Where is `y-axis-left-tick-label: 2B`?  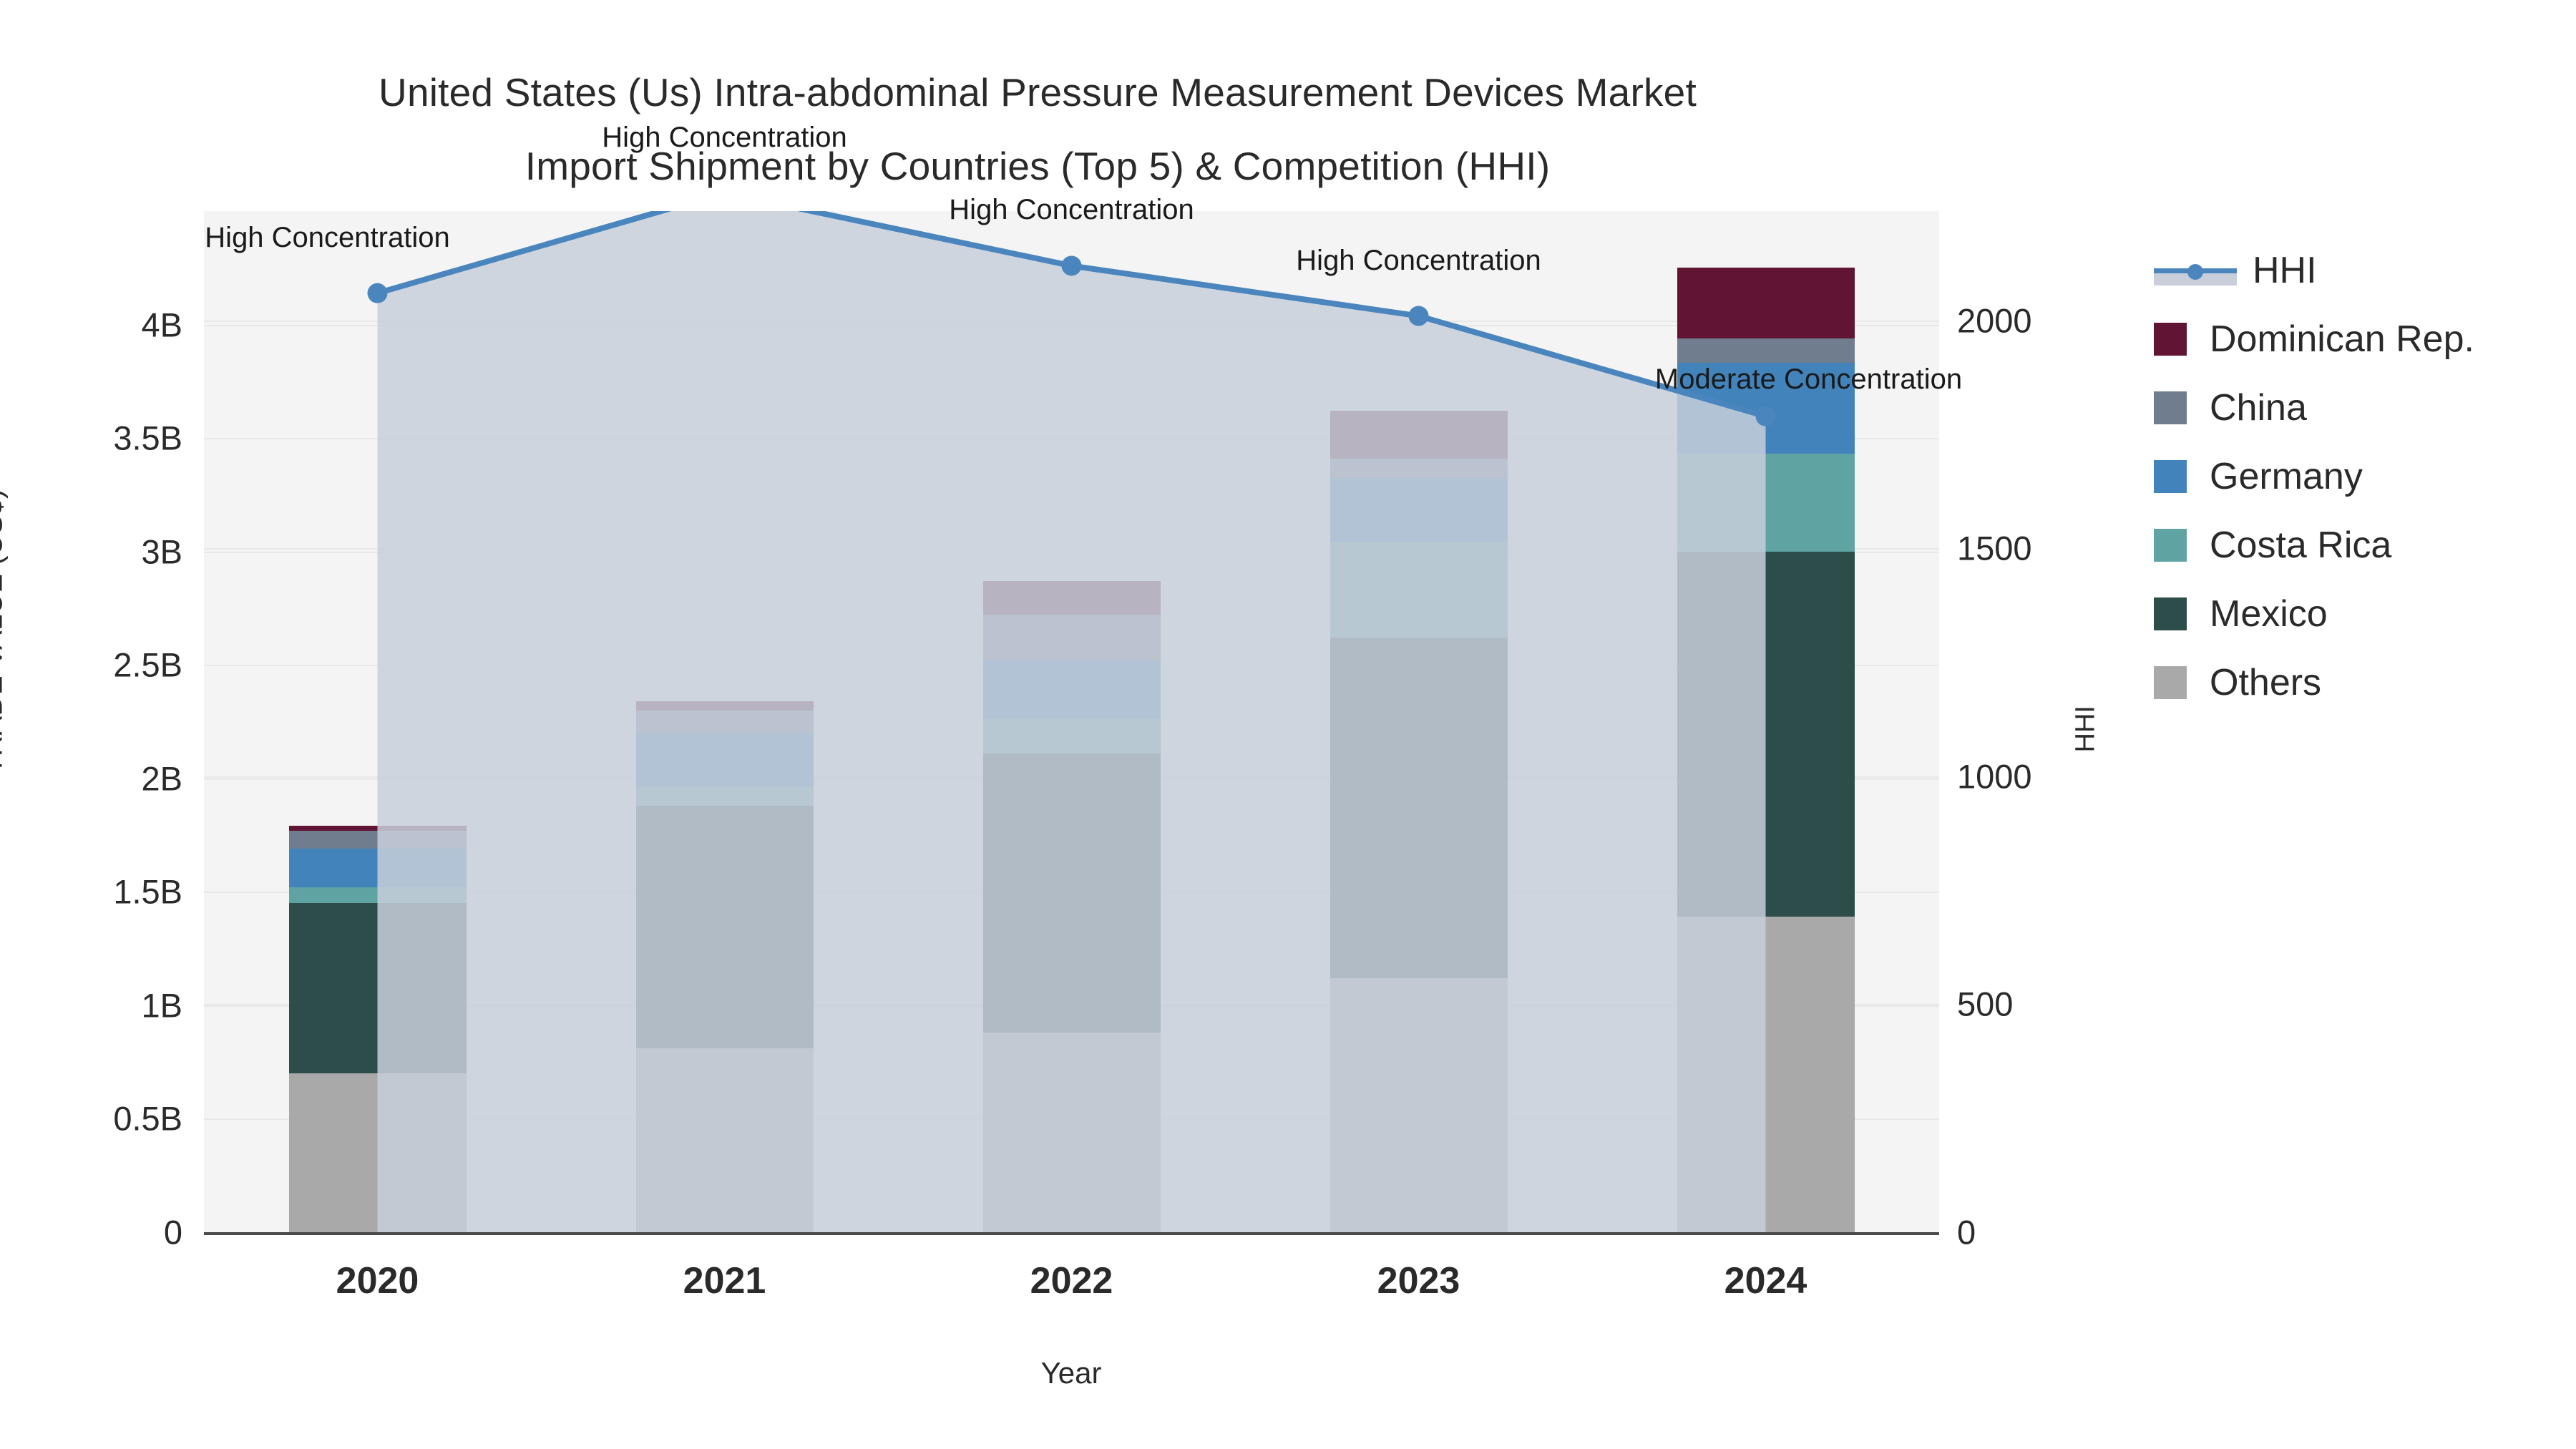
y-axis-left-tick-label: 2B is located at coordinates (162, 778).